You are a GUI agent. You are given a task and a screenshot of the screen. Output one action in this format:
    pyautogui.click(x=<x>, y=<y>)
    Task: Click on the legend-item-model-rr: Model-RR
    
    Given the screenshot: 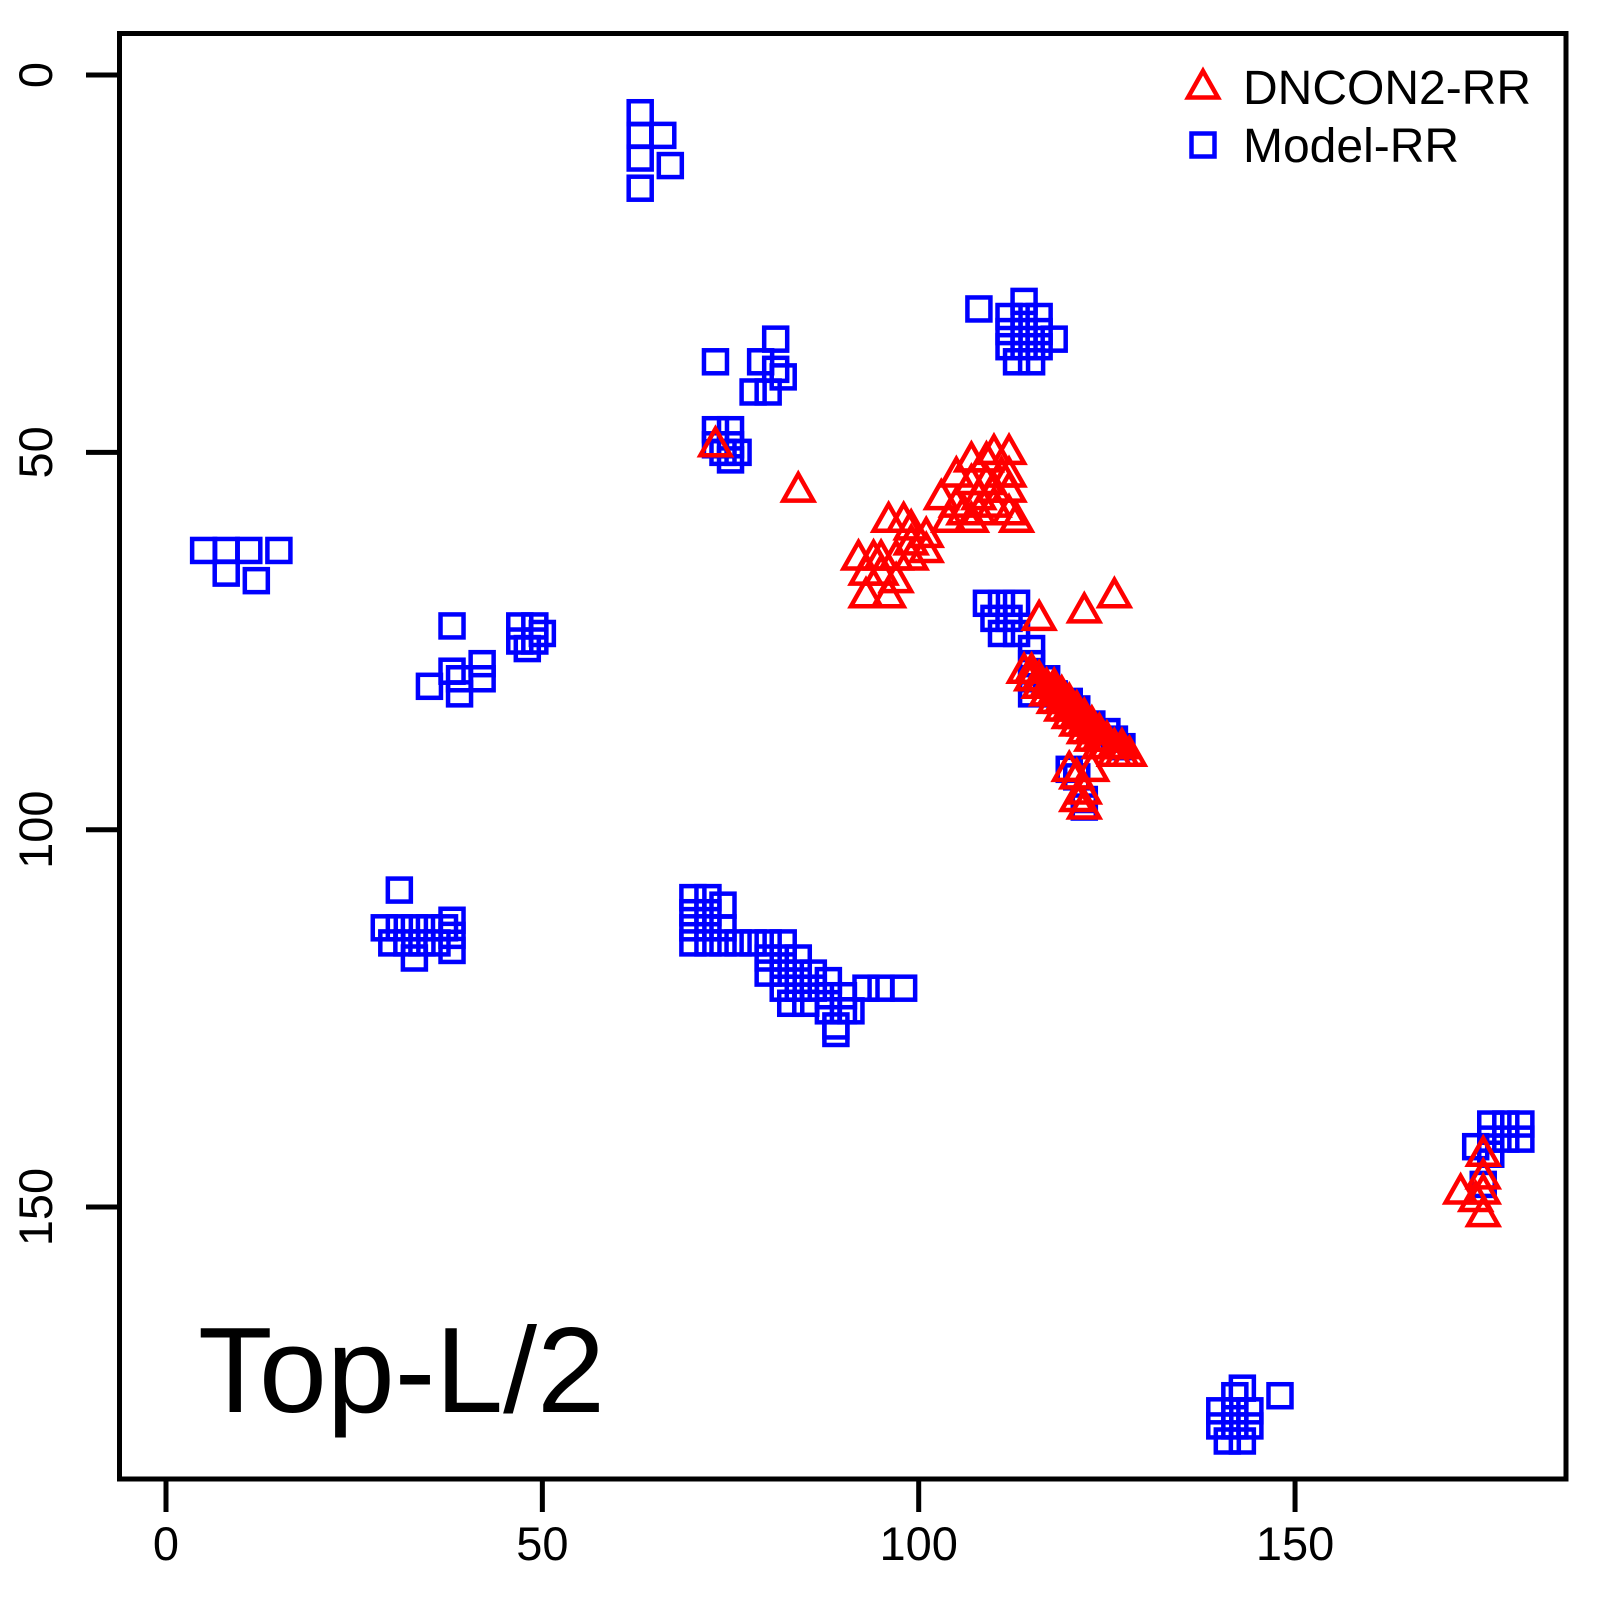 What is the action you would take?
    pyautogui.click(x=1324, y=146)
    